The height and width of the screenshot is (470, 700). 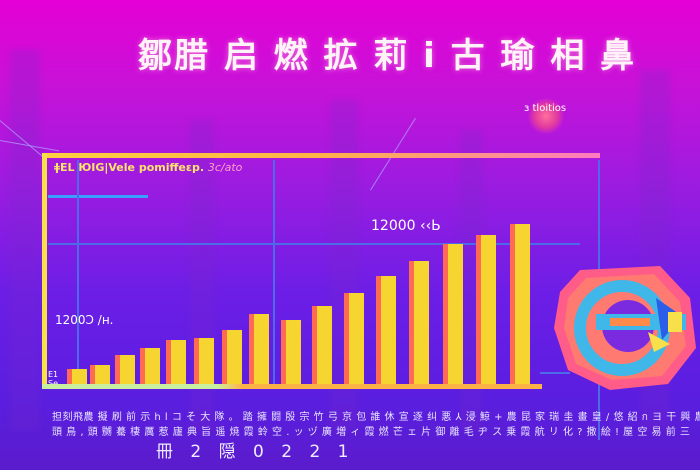 What do you see at coordinates (546, 116) in the screenshot?
I see `badge-ring-icon` at bounding box center [546, 116].